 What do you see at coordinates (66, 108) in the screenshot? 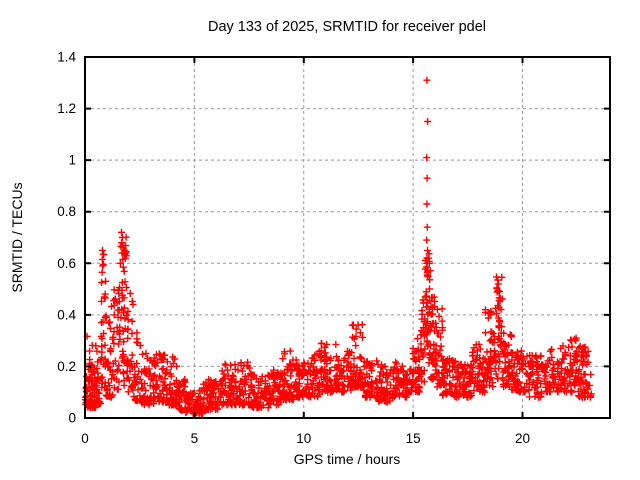
I see `y-tick-label: 1.2` at bounding box center [66, 108].